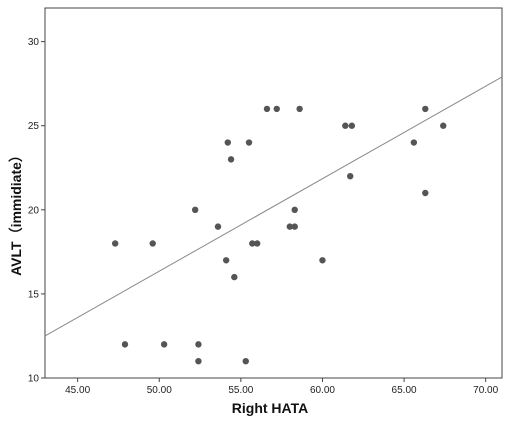 The image size is (510, 424). Describe the element at coordinates (77, 390) in the screenshot. I see `x-tick-label: 45.00` at that location.